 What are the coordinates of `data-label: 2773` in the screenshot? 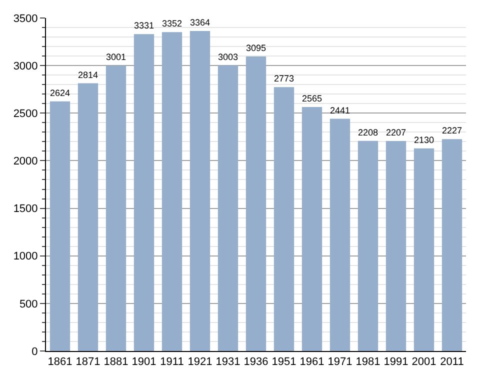 It's located at (284, 79).